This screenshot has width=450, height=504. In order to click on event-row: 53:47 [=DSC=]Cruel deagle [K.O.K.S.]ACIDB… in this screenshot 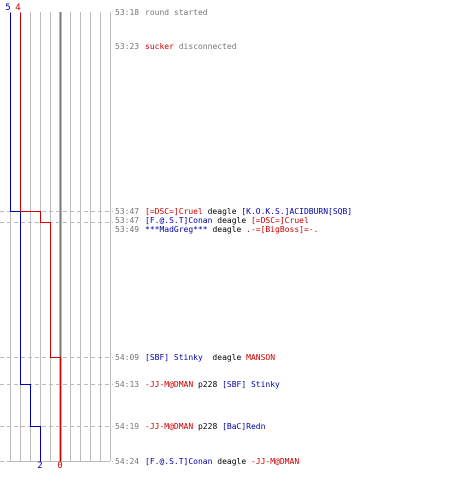, I will do `click(233, 211)`.